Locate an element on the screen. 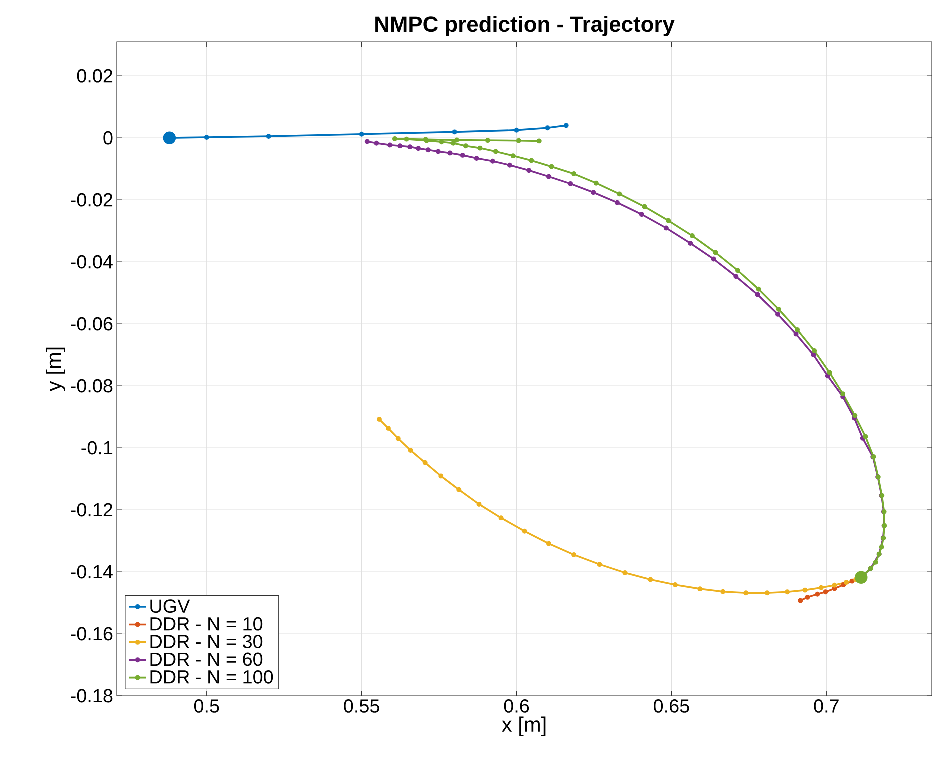  y-tick-label: -0.08 is located at coordinates (92, 386).